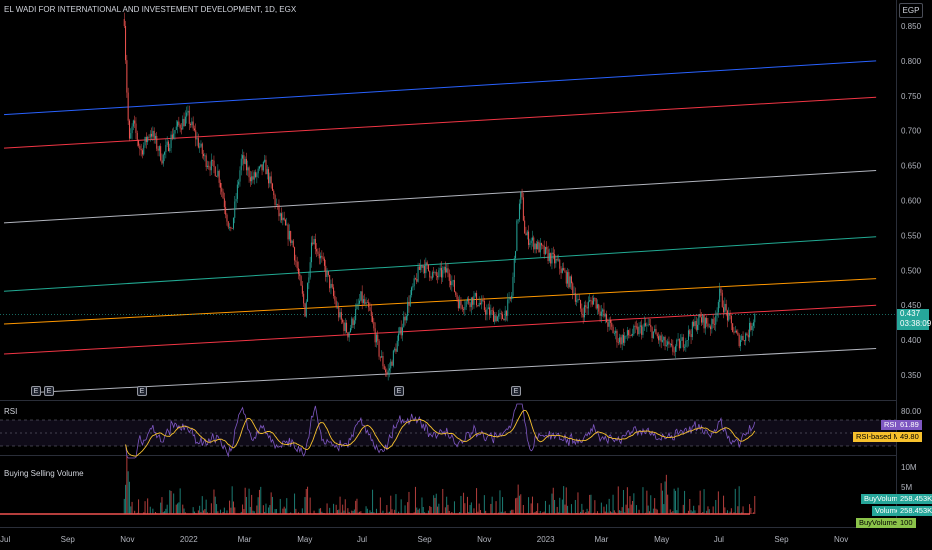 The image size is (932, 550). I want to click on volume-title: Buying Selling Volume, so click(44, 473).